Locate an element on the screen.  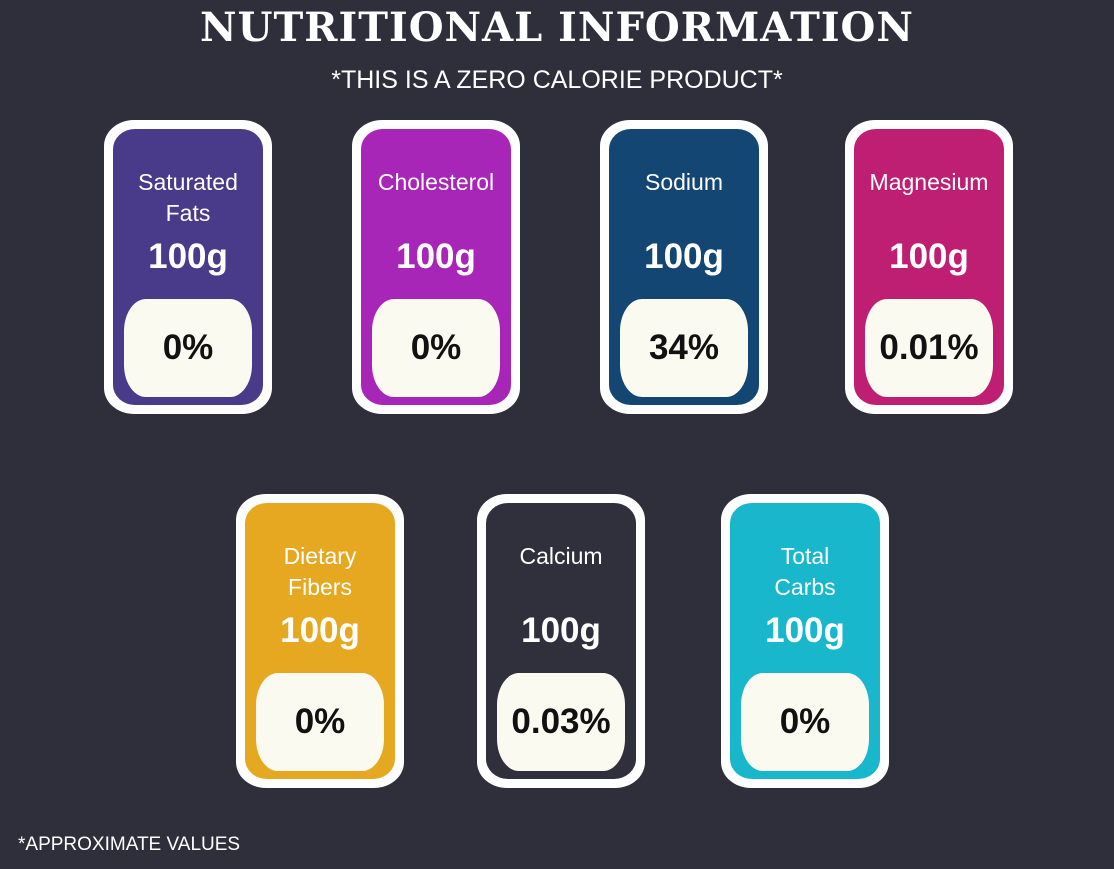
nutrient-name: Calcium is located at coordinates (561, 556).